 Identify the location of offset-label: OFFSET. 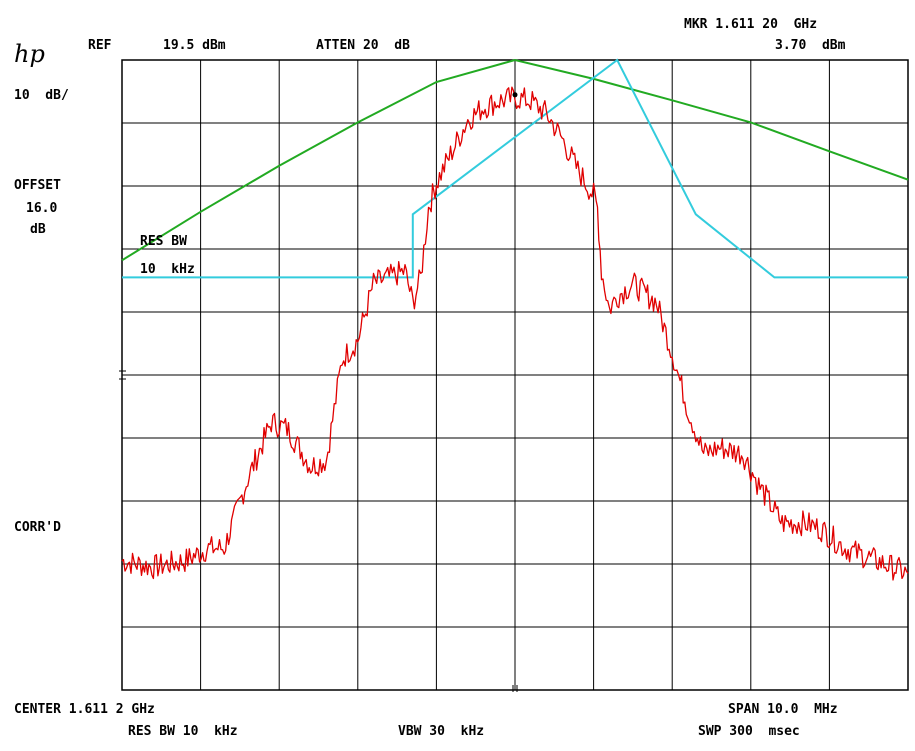
(37, 185).